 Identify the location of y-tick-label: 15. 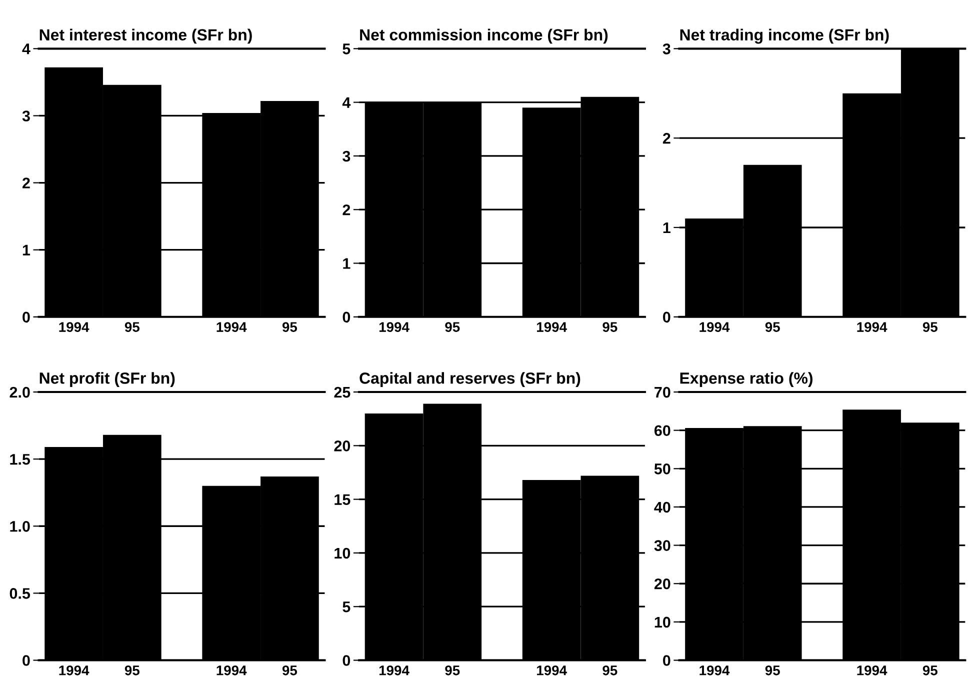
(342, 499).